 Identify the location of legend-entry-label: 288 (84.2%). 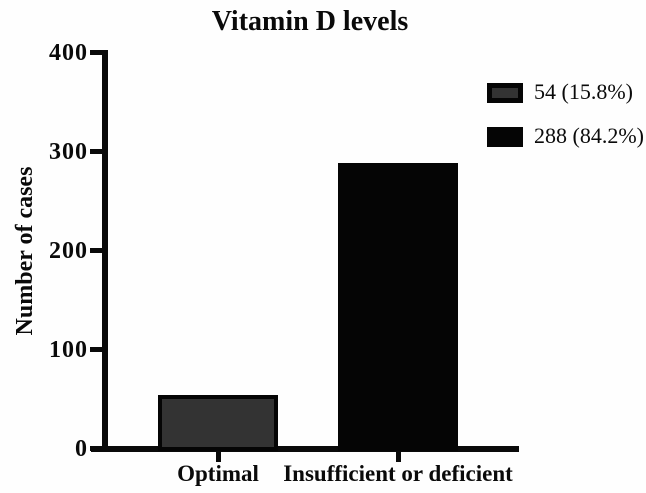
(589, 135).